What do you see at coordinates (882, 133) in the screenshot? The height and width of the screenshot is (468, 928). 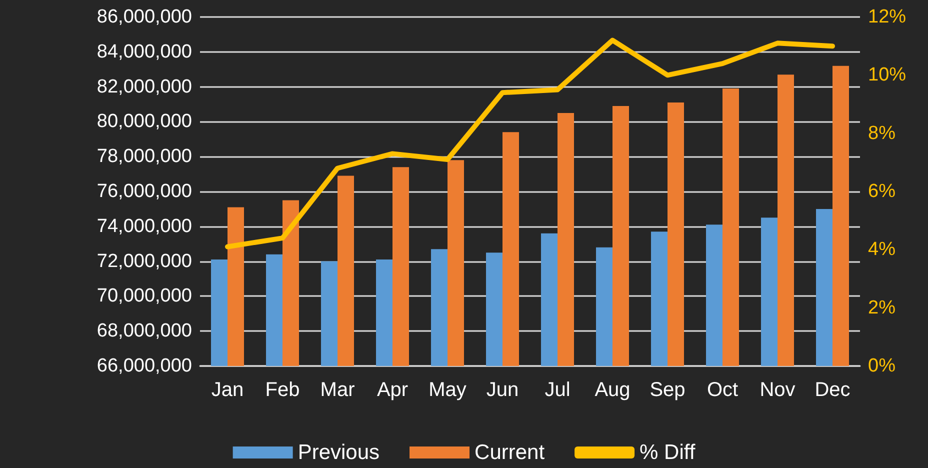 I see `y2-tick-label: 8%` at bounding box center [882, 133].